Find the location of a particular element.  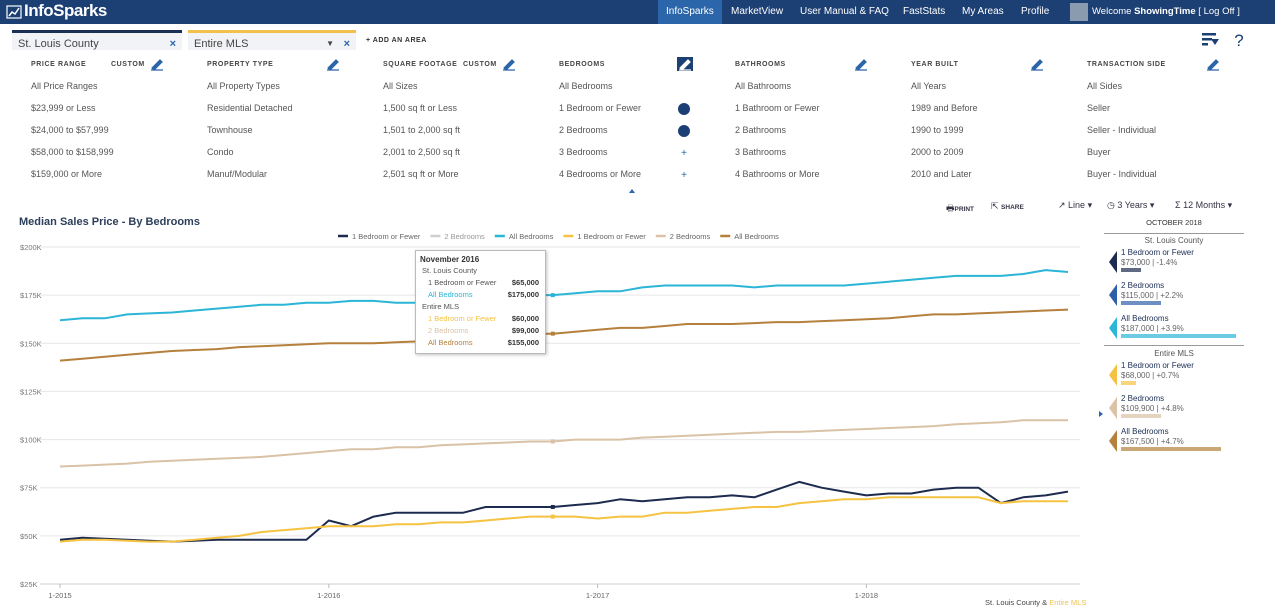

filter-option: Buyer is located at coordinates (1099, 152).